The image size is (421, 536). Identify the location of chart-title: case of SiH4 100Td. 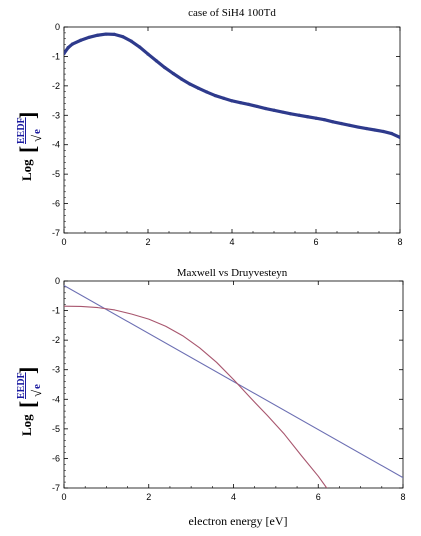
(232, 13).